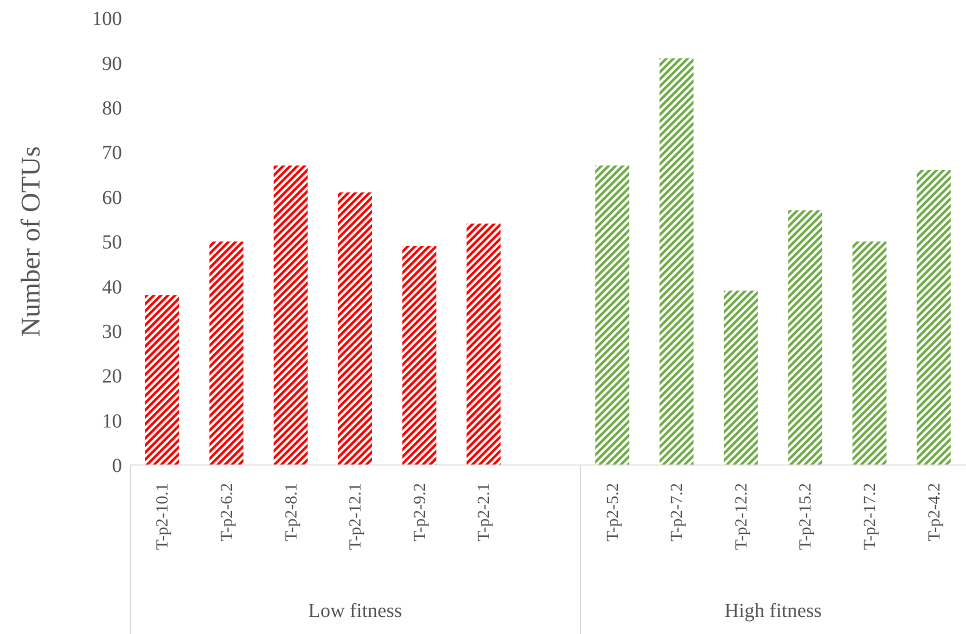 The image size is (966, 634). Describe the element at coordinates (934, 512) in the screenshot. I see `x-tick-label: T-p2-4.2` at that location.